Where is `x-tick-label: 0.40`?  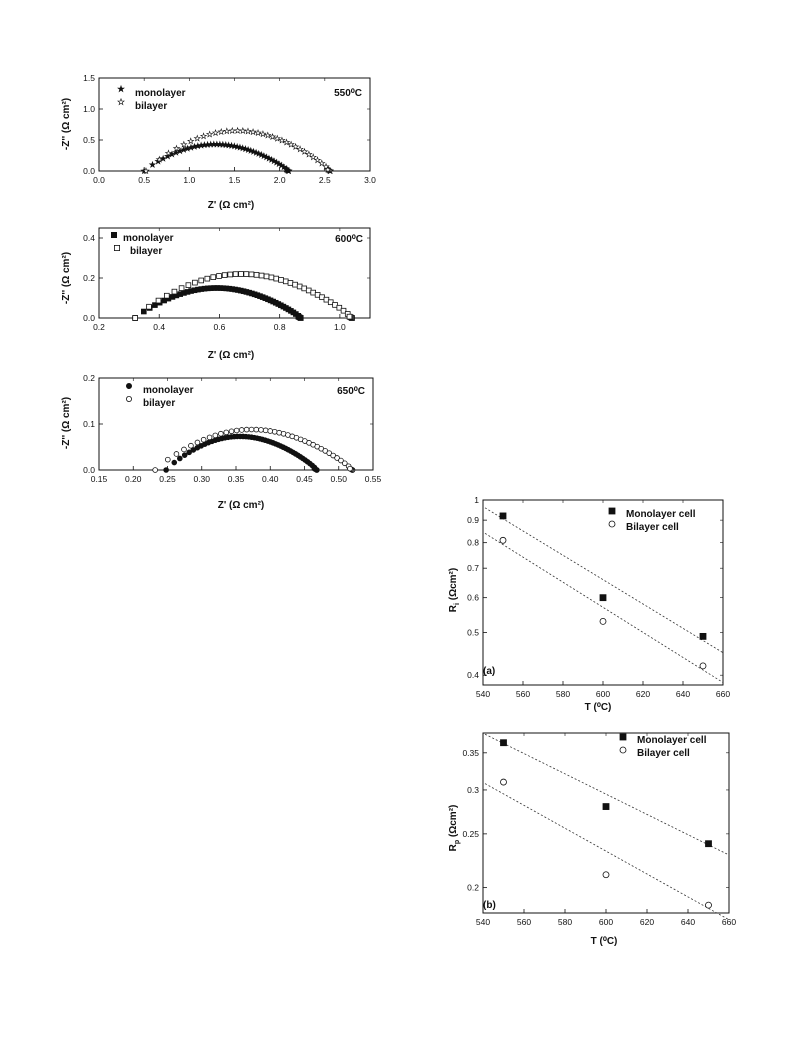 x-tick-label: 0.40 is located at coordinates (270, 479).